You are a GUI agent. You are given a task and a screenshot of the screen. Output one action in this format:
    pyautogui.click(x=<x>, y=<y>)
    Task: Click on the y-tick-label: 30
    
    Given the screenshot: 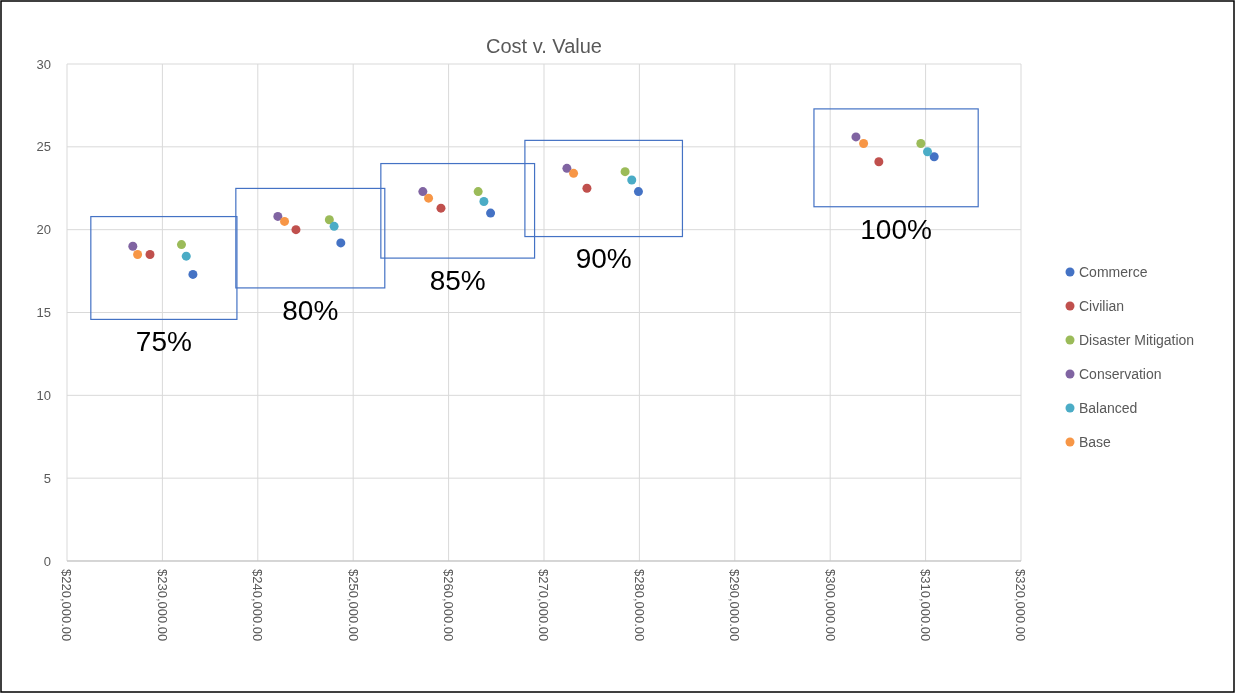 What is the action you would take?
    pyautogui.click(x=43, y=64)
    